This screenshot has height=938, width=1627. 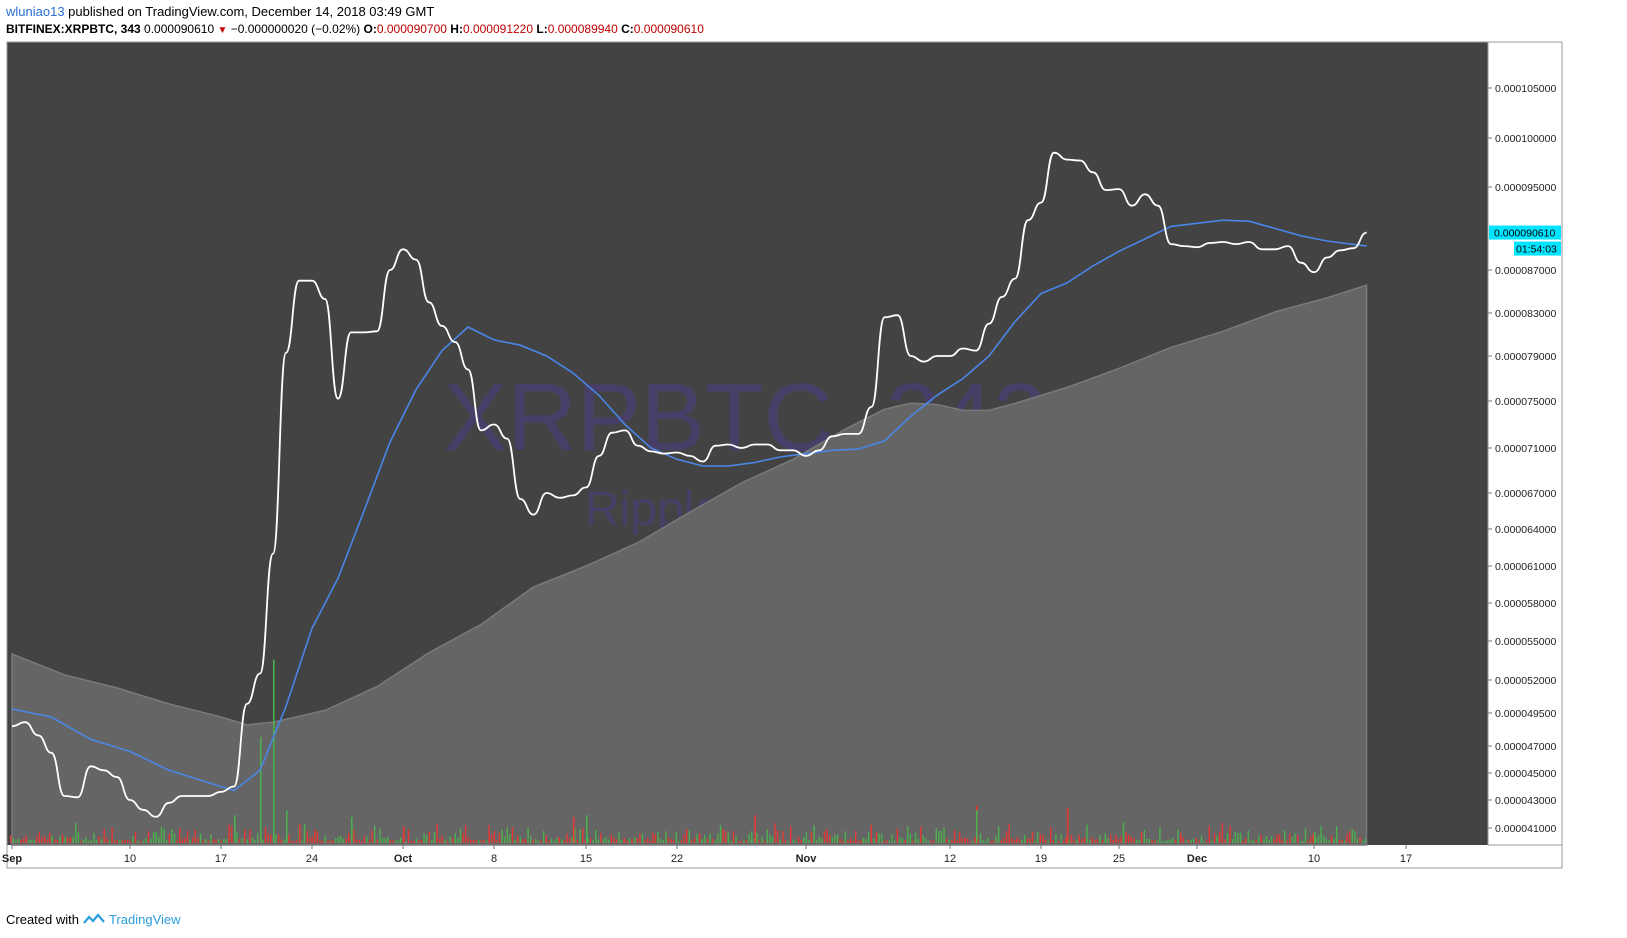 I want to click on y-tick-label: 0.000064000, so click(x=1525, y=530).